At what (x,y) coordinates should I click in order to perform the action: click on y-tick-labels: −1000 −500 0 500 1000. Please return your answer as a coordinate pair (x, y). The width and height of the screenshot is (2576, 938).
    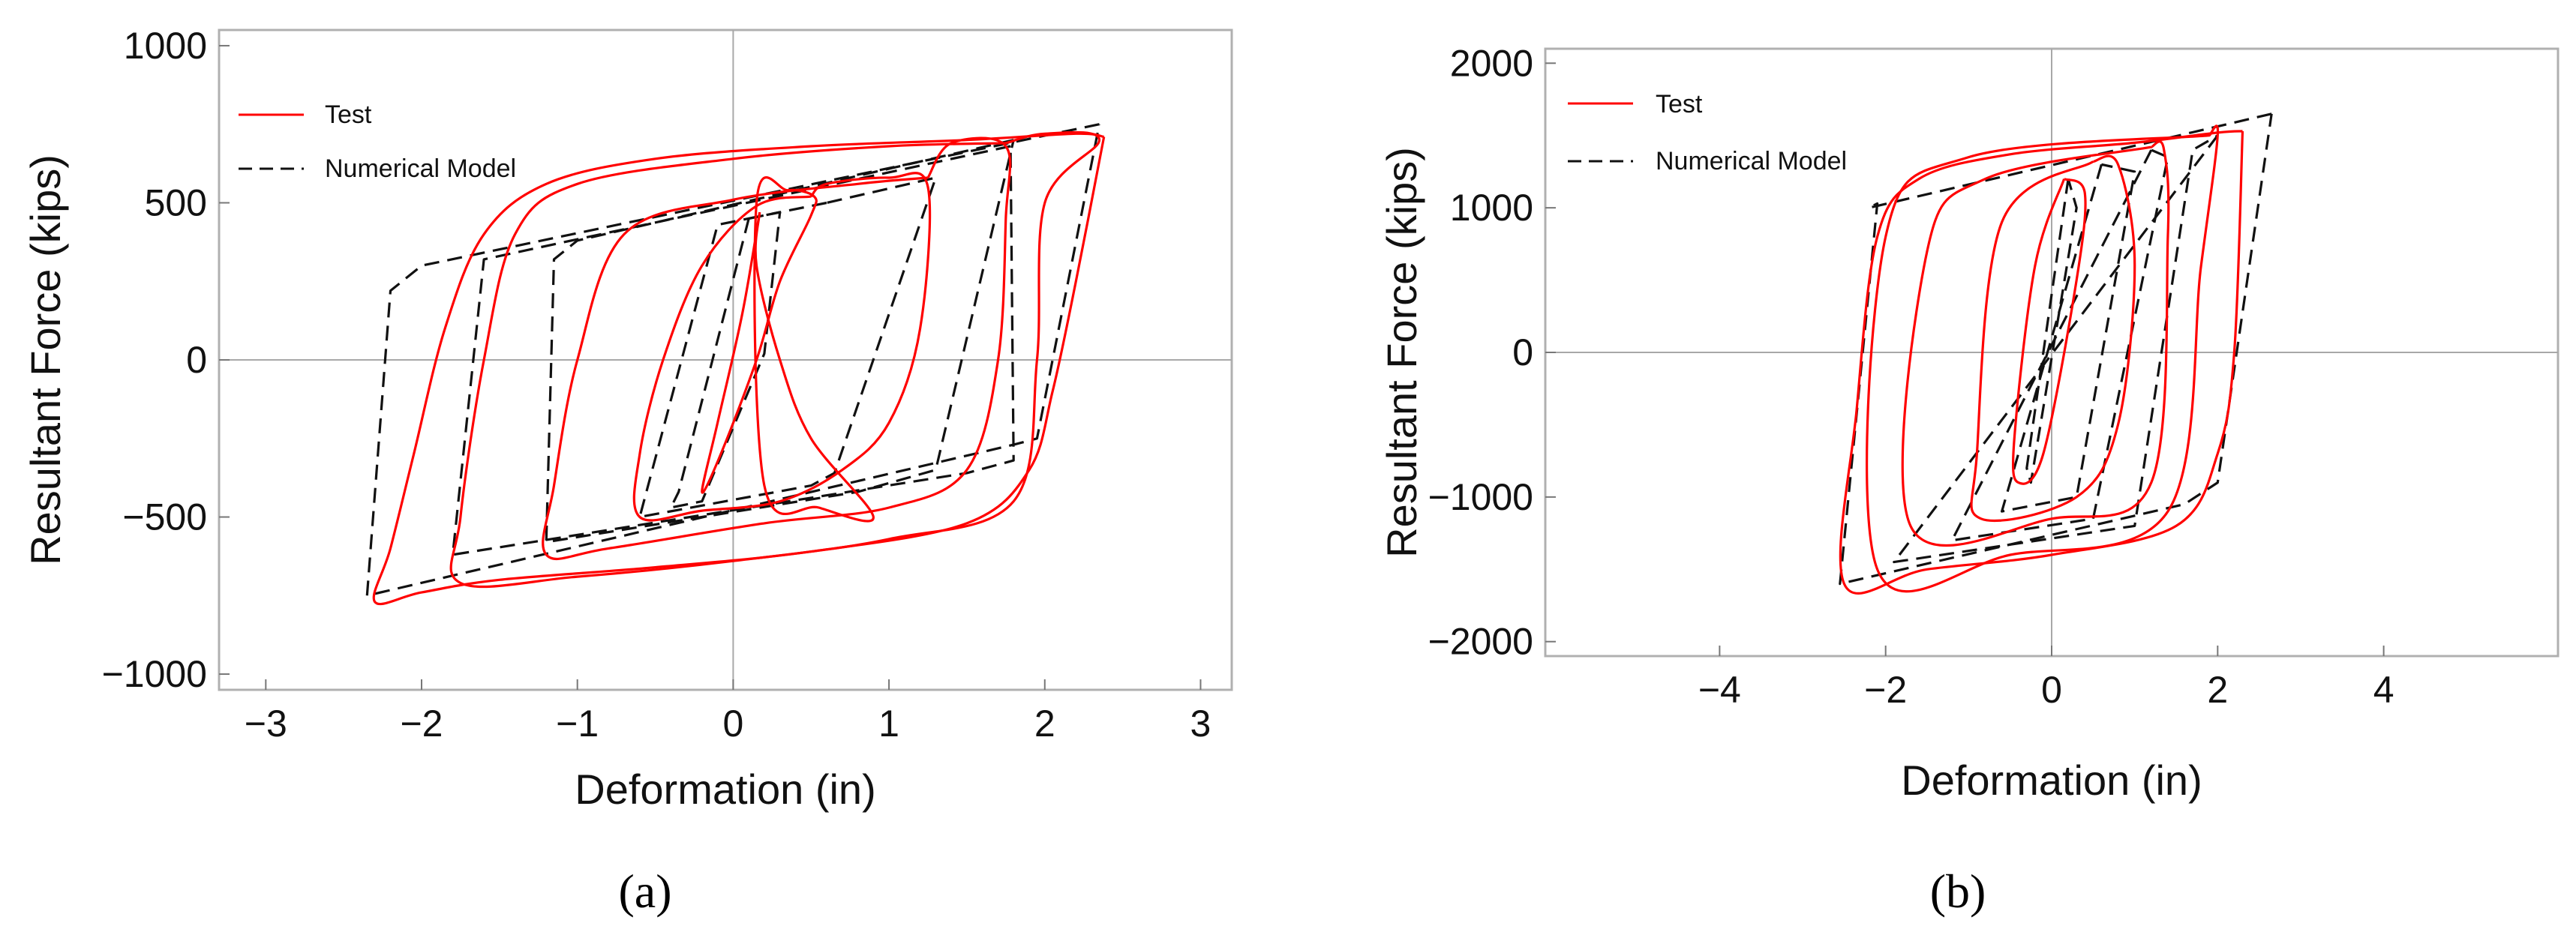
    Looking at the image, I should click on (166, 360).